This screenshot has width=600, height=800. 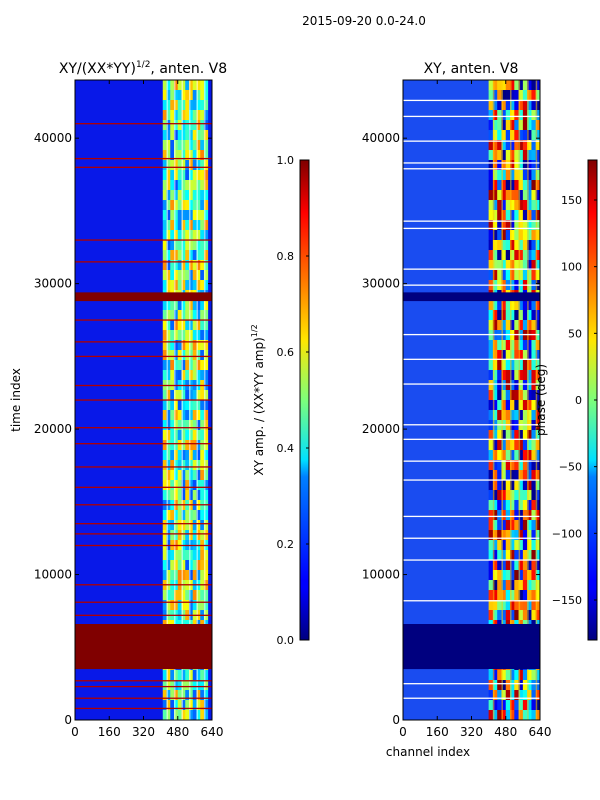 I want to click on channel-streak, so click(x=528, y=400).